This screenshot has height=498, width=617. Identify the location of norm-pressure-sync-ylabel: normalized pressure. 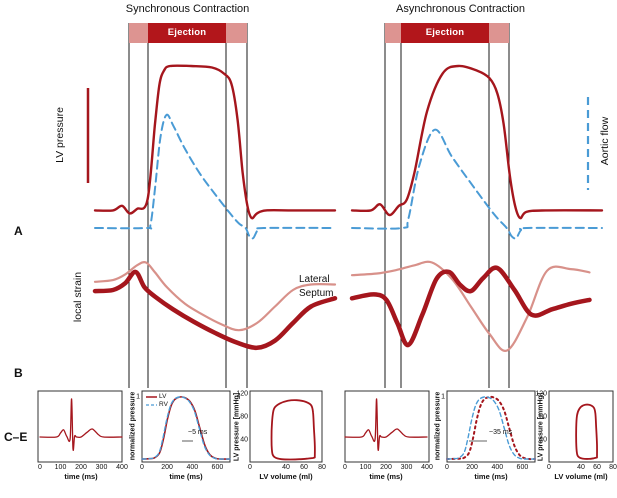
(133, 426).